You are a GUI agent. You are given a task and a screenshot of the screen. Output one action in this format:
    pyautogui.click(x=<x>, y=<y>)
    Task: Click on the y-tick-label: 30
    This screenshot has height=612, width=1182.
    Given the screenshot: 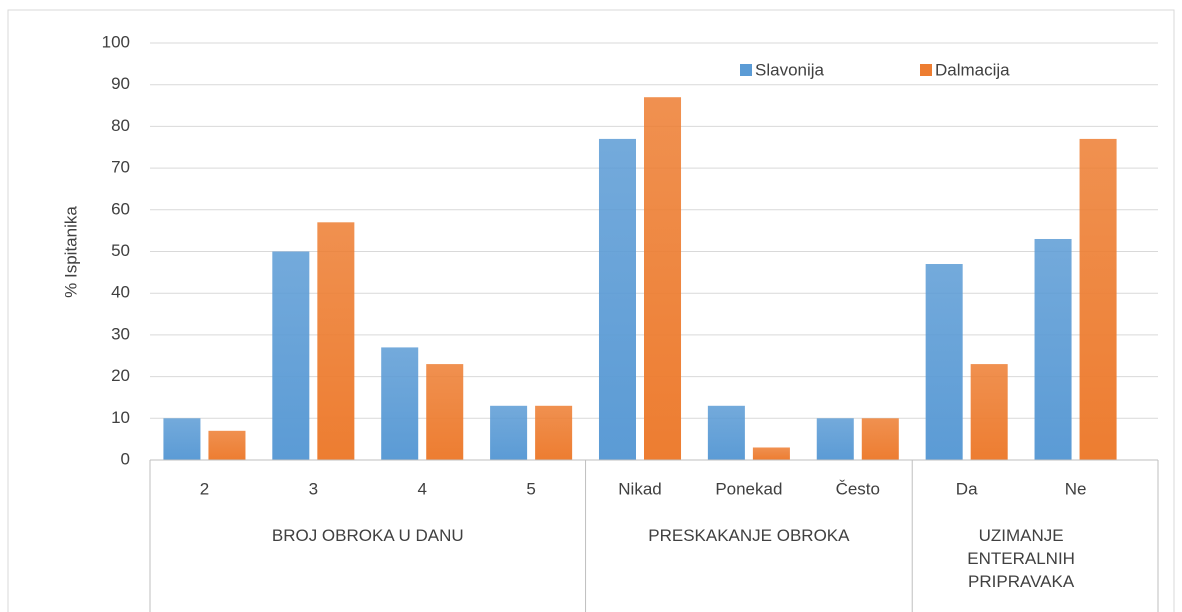 What is the action you would take?
    pyautogui.click(x=120, y=333)
    